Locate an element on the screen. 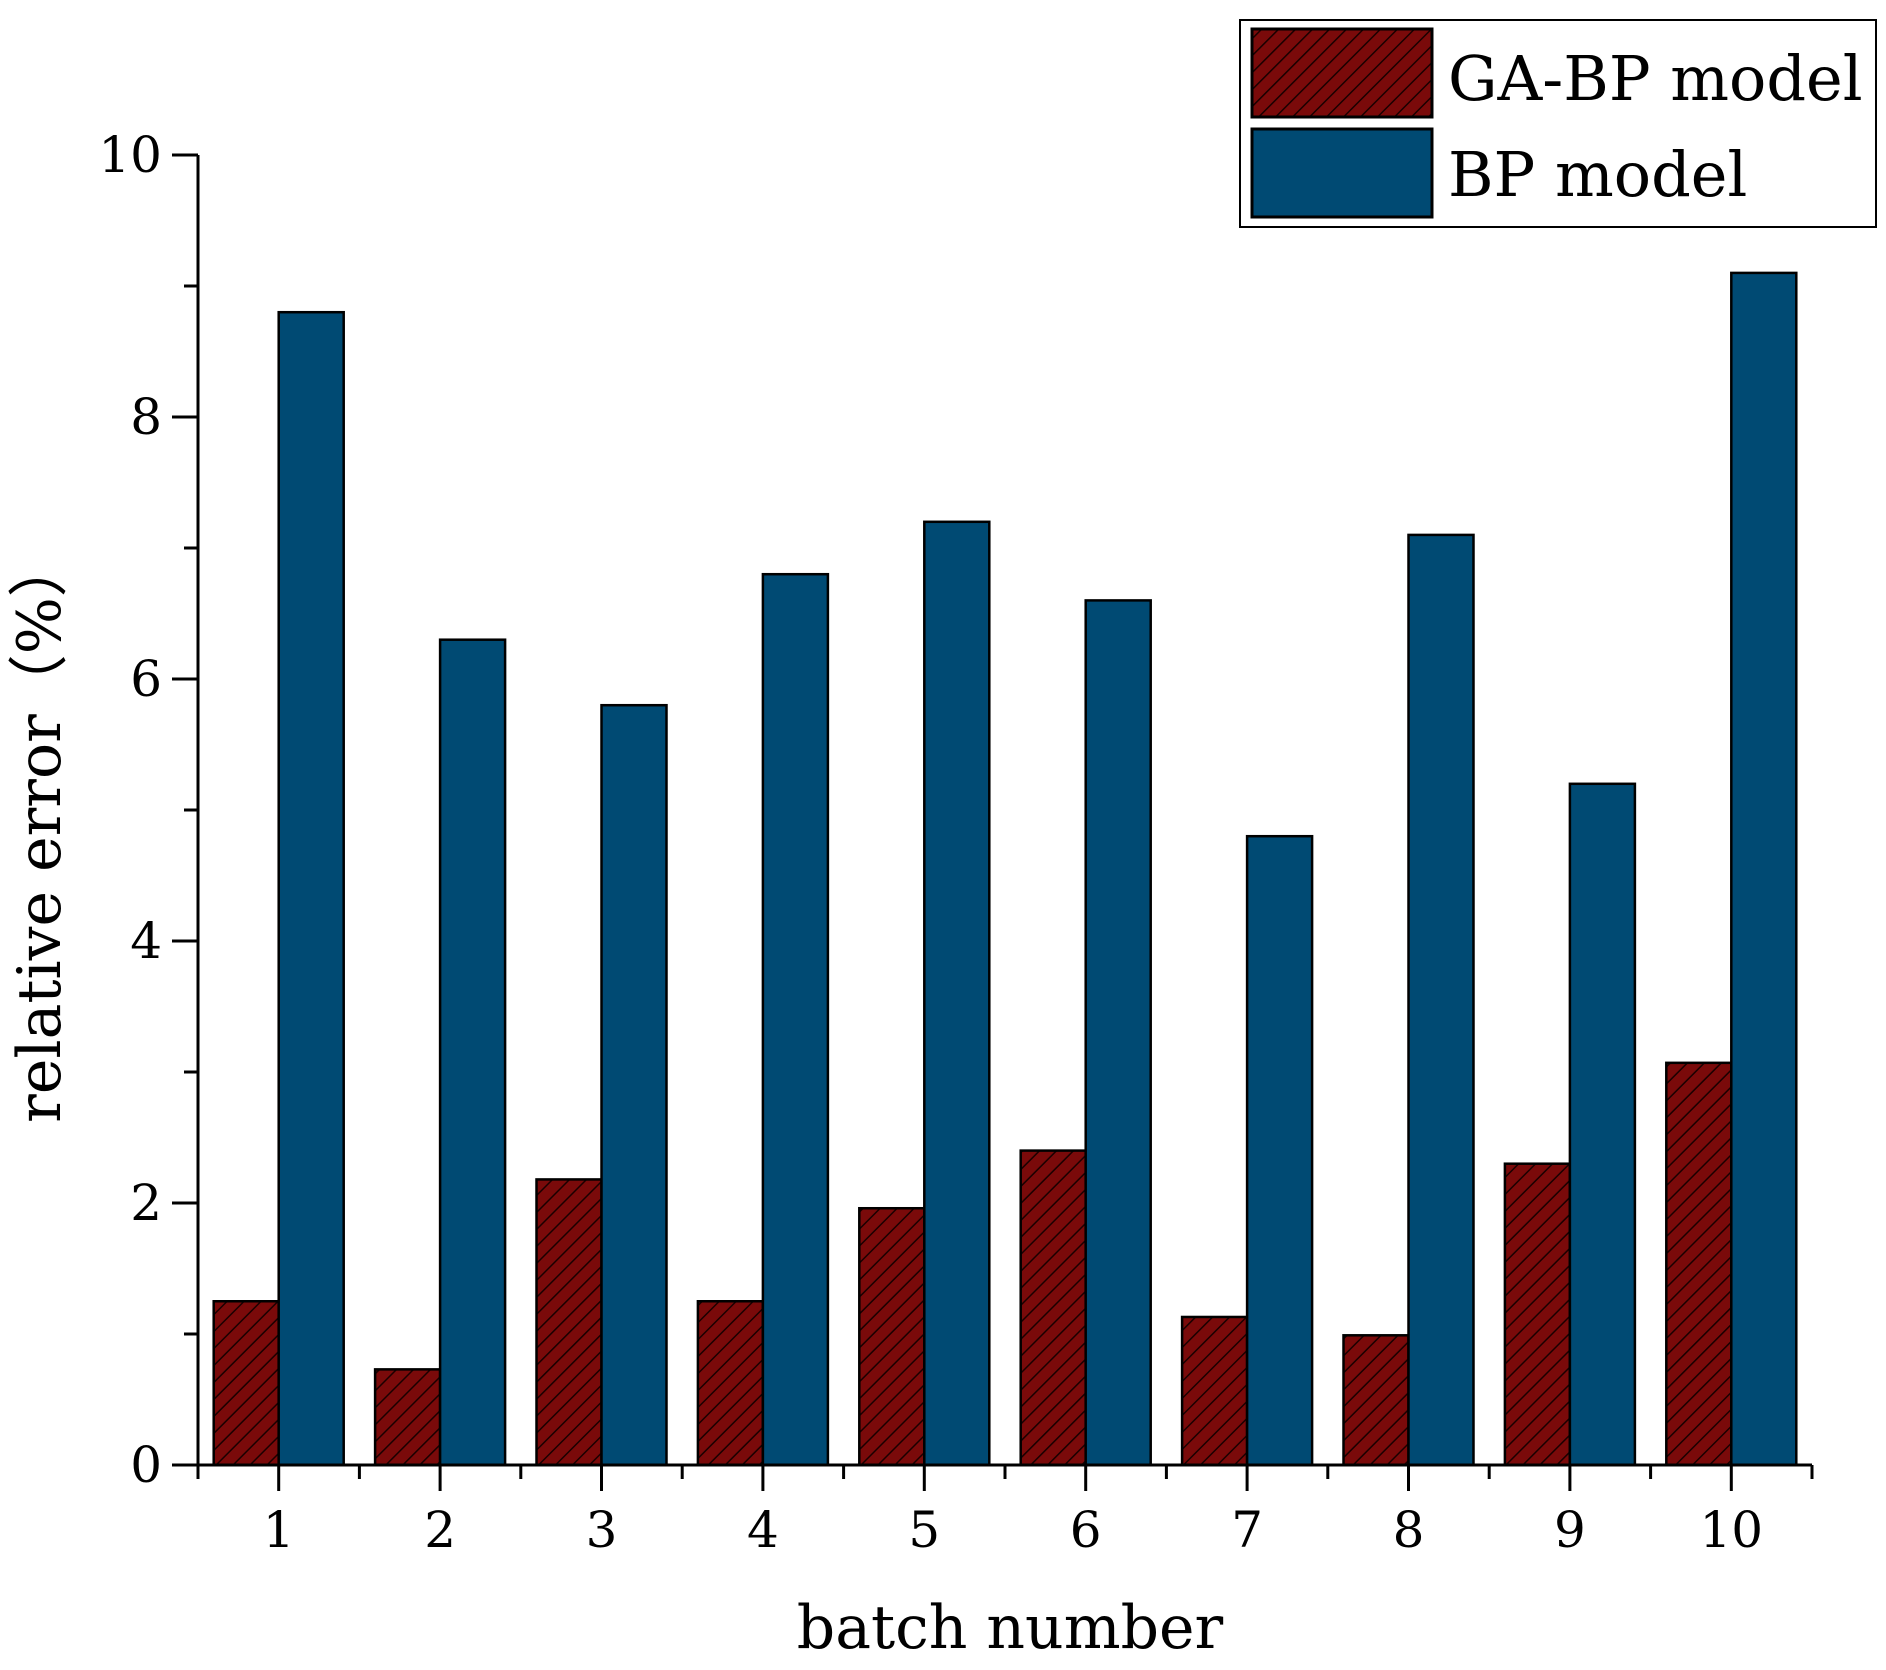 The image size is (1886, 1670). x-tick-label-4: 4 is located at coordinates (763, 1530).